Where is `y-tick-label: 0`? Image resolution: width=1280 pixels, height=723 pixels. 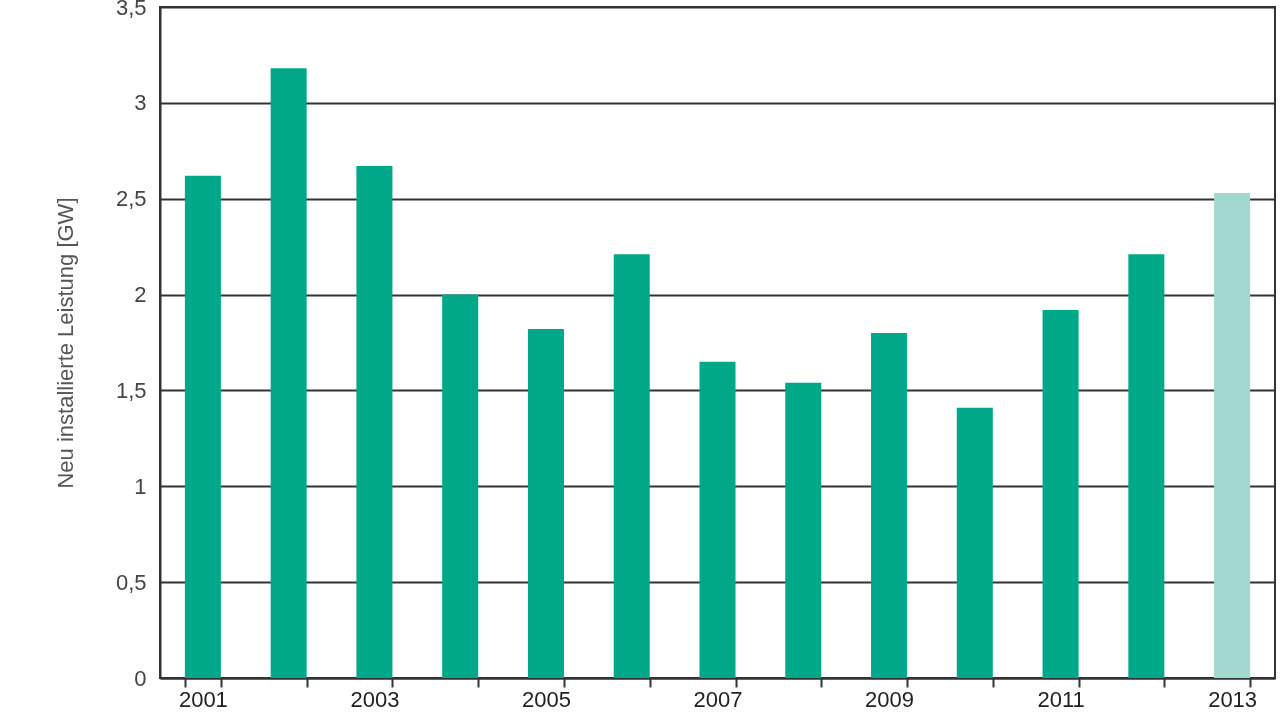 y-tick-label: 0 is located at coordinates (140, 678).